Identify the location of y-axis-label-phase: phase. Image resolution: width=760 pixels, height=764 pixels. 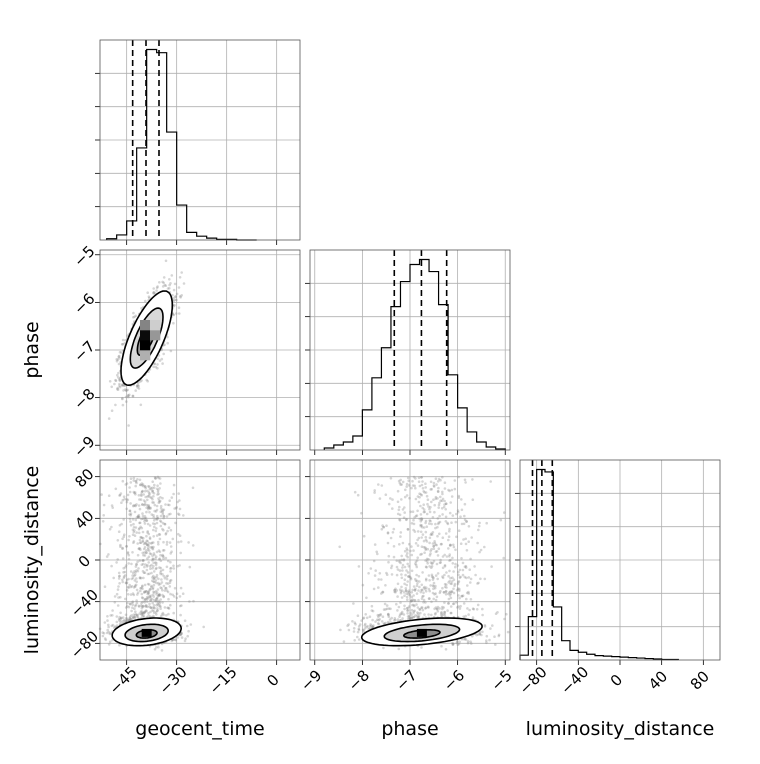
(32, 349).